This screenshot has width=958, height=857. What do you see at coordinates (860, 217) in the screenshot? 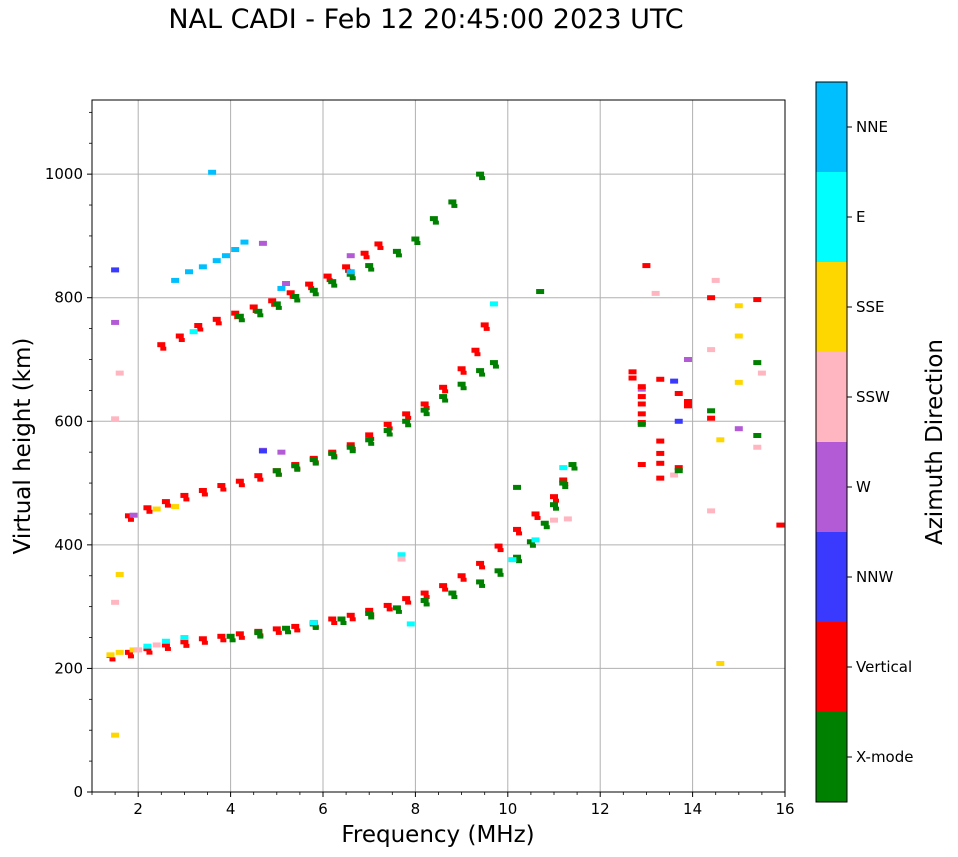
I see `colorbar-tick-label: E` at bounding box center [860, 217].